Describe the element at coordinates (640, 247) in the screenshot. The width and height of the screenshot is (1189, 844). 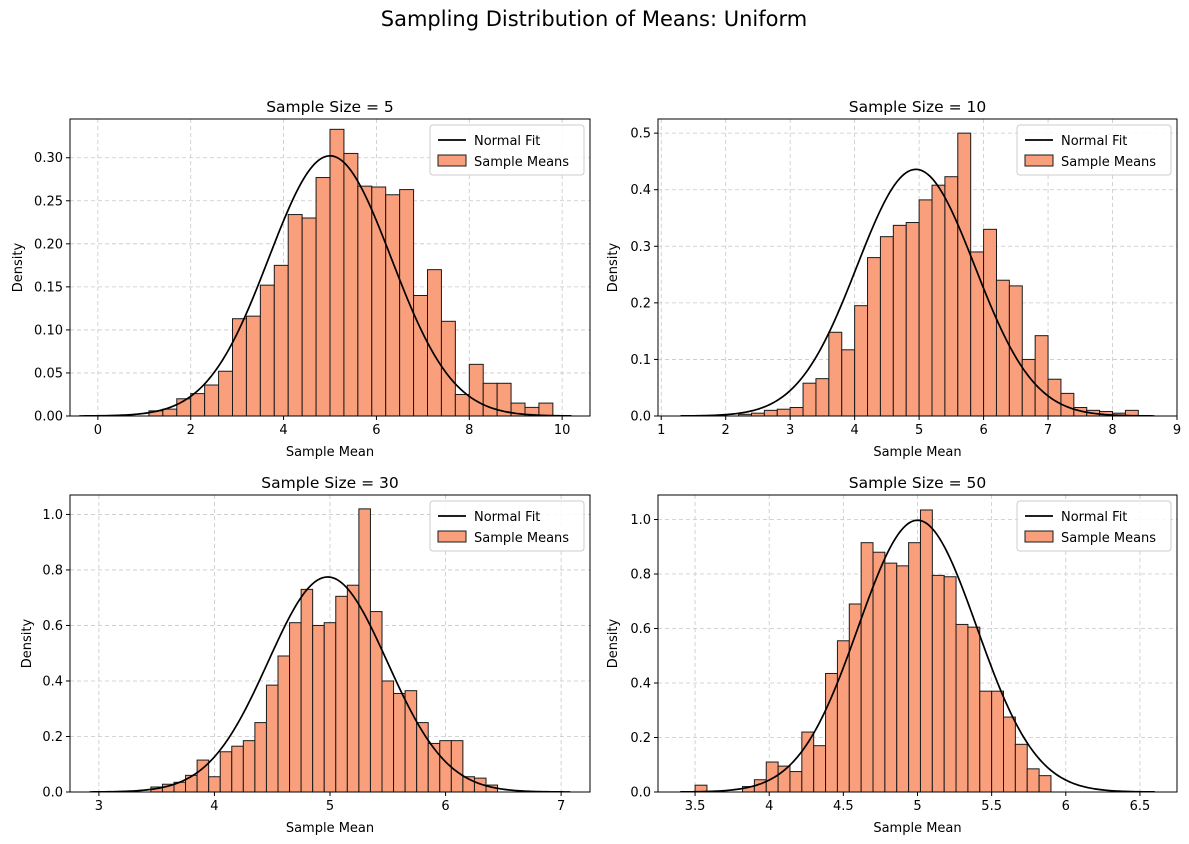
I see `y-tick-label: 0.3` at that location.